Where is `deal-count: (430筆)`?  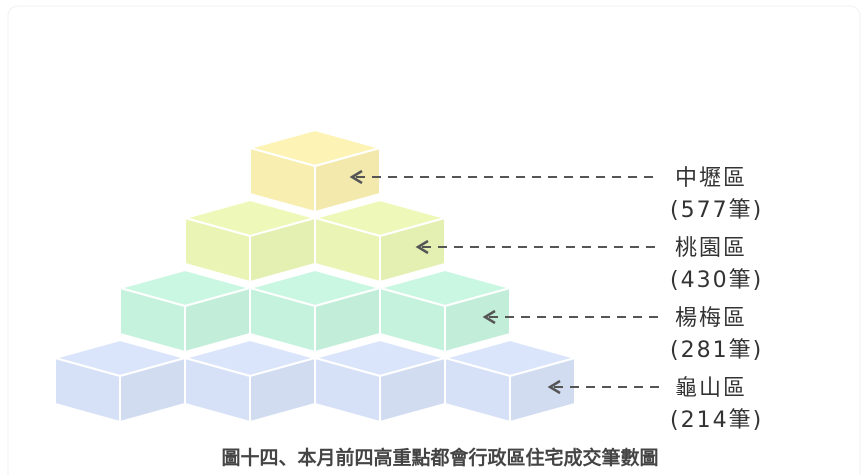 deal-count: (430筆) is located at coordinates (716, 280).